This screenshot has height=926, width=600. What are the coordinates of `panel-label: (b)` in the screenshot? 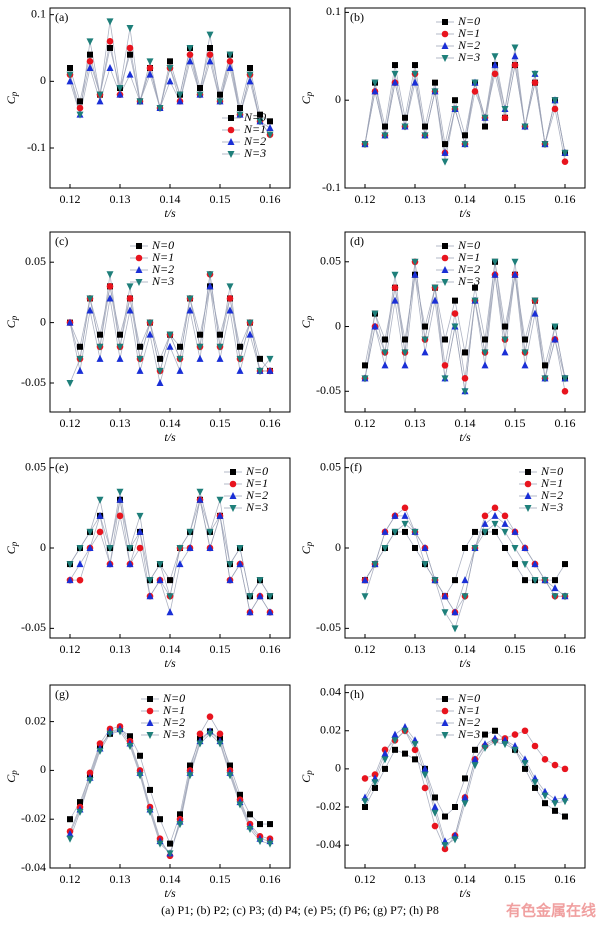 It's located at (357, 17).